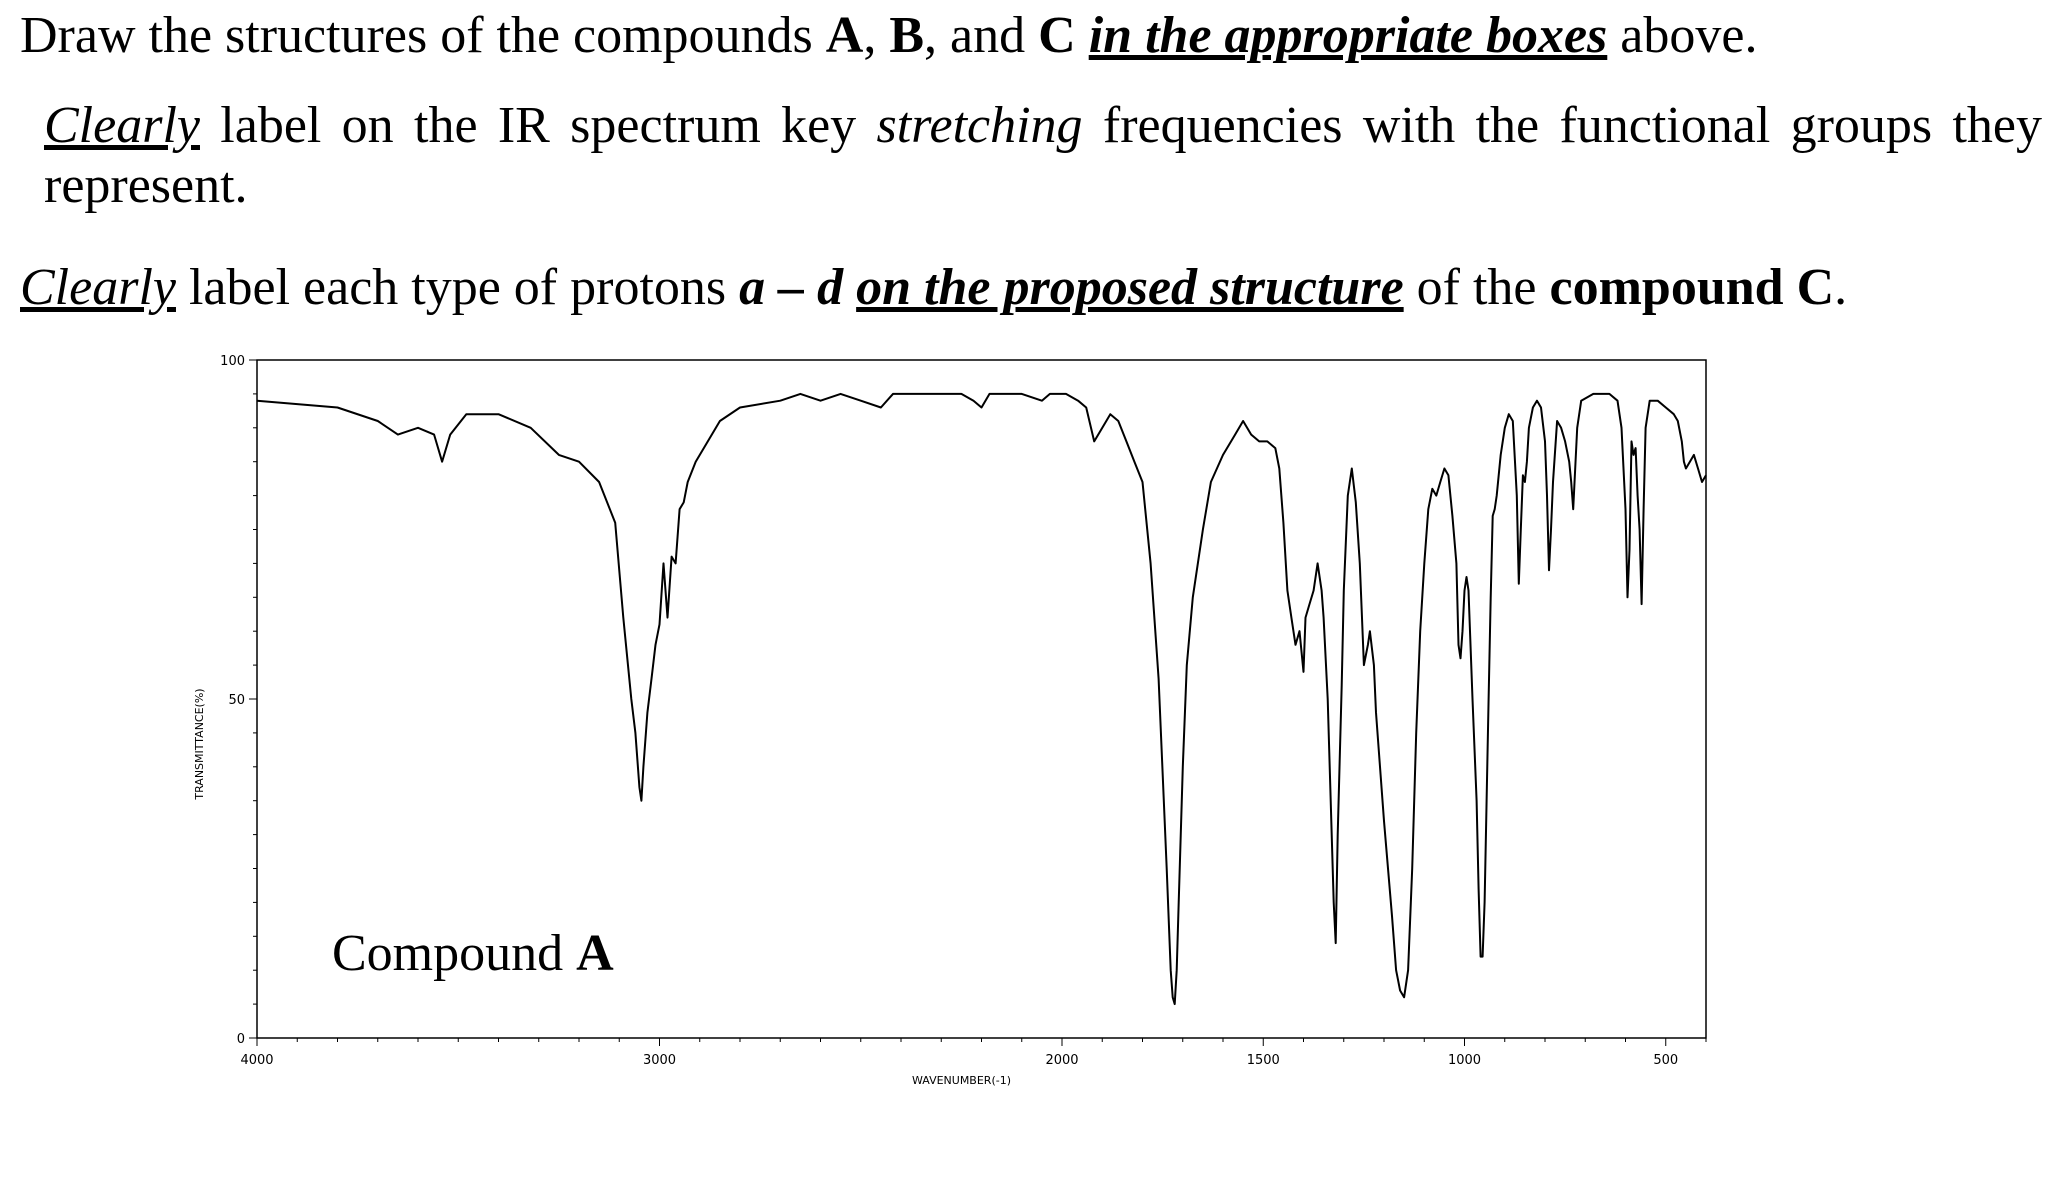 The width and height of the screenshot is (2046, 1190). Describe the element at coordinates (454, 953) in the screenshot. I see `annotation-prefix: Compound` at that location.